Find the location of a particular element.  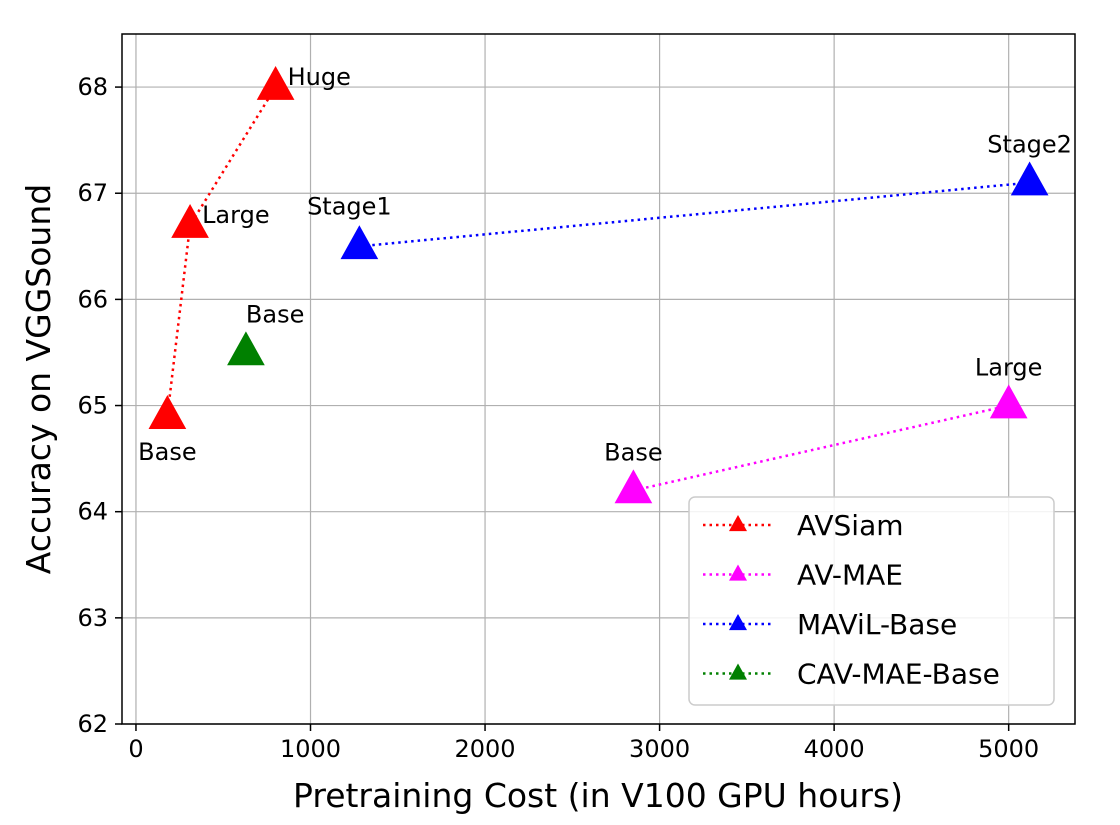

legend-box is located at coordinates (871, 601).